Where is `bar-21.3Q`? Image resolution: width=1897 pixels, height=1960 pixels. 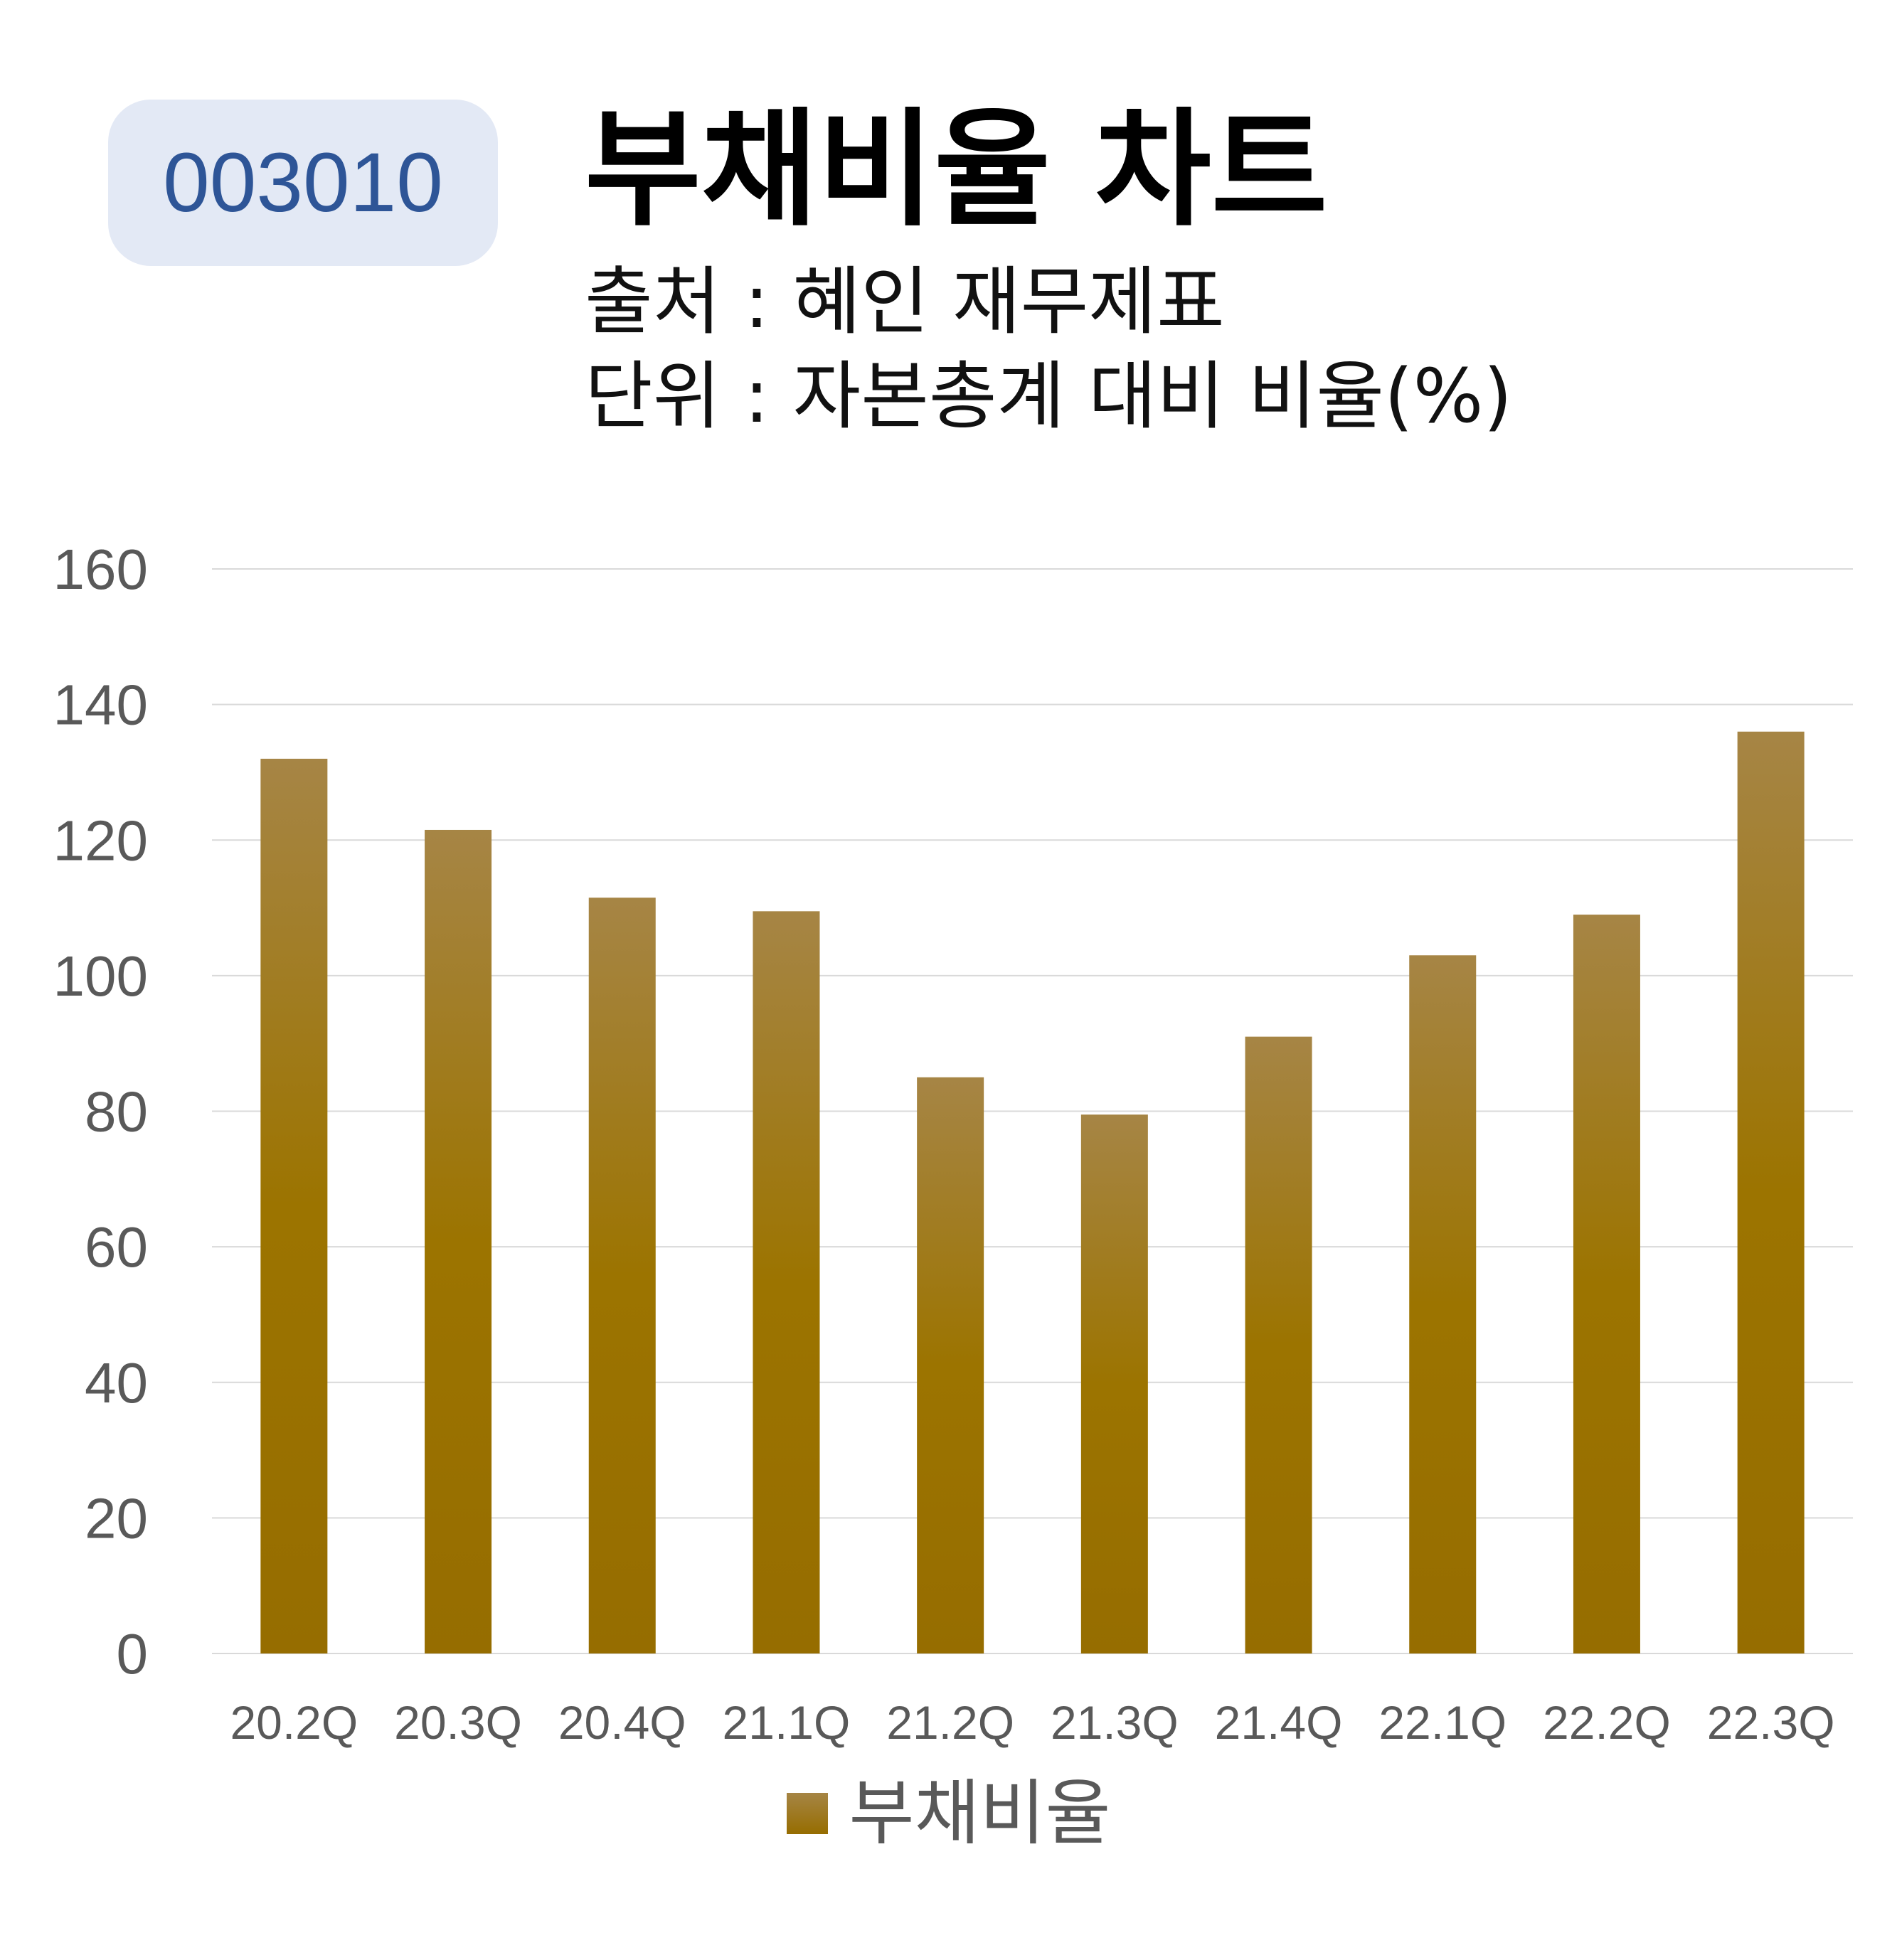
bar-21.3Q is located at coordinates (1114, 1383).